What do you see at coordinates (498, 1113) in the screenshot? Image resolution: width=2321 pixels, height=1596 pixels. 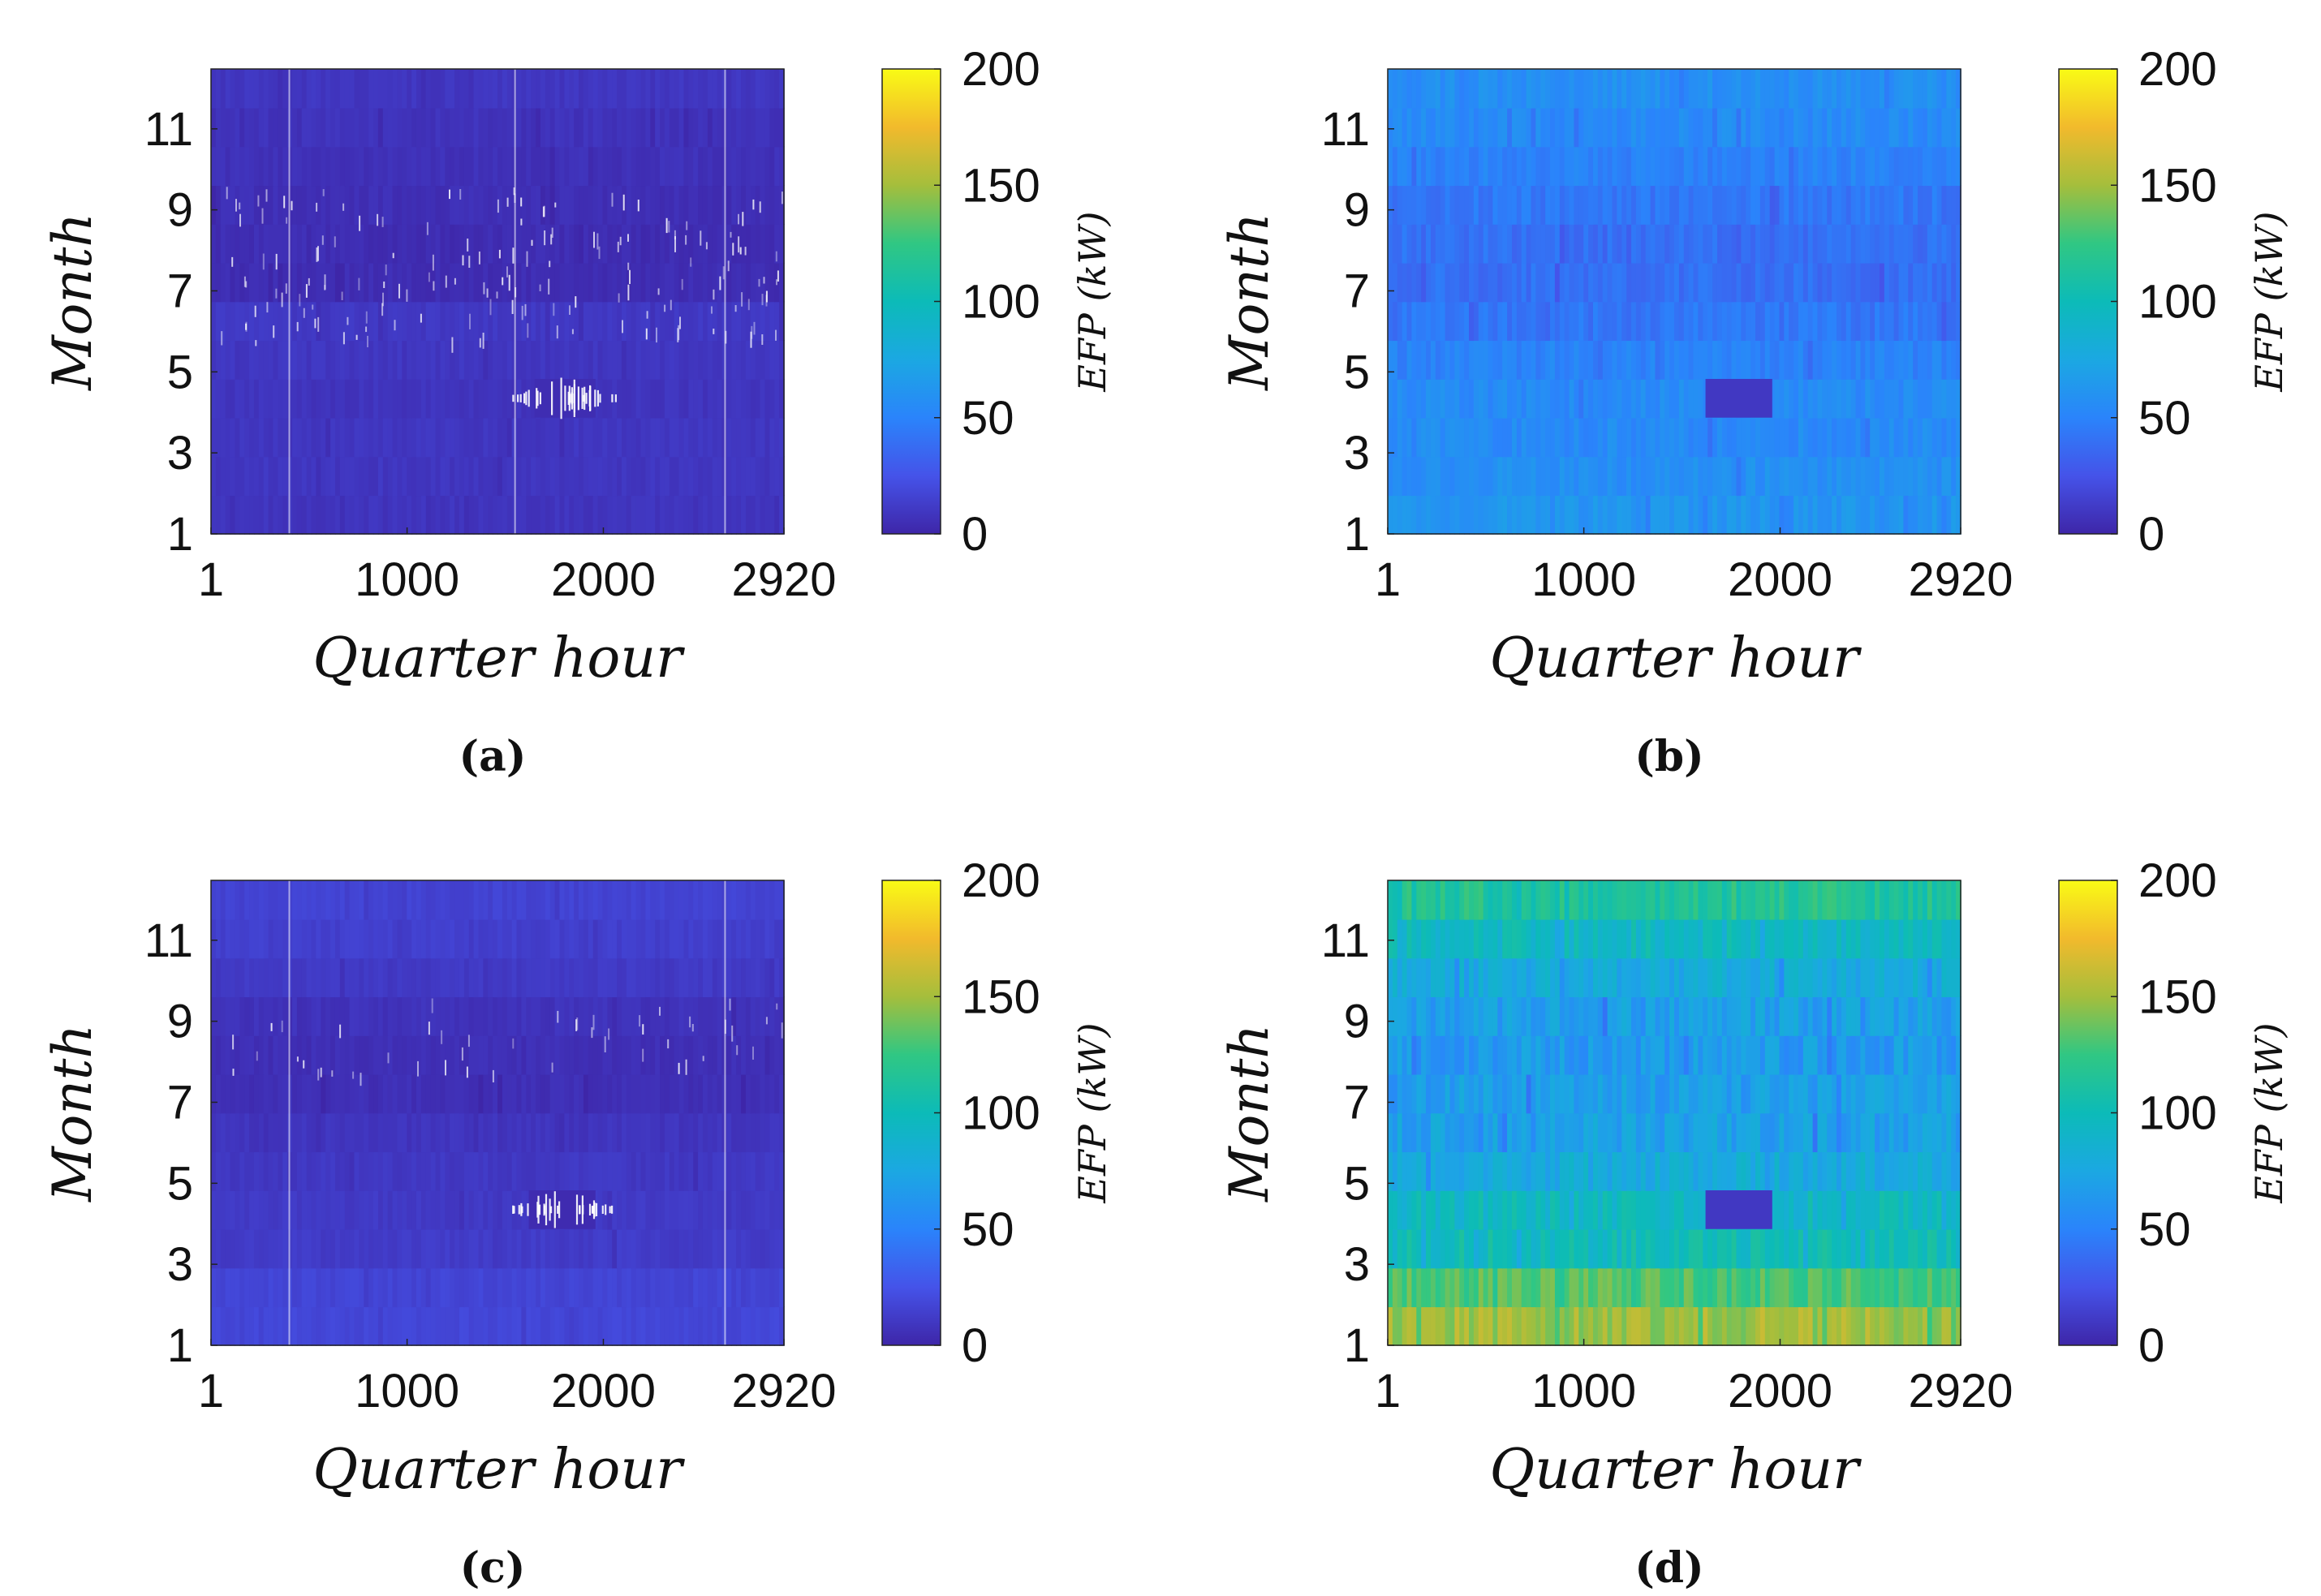 I see `heatmap` at bounding box center [498, 1113].